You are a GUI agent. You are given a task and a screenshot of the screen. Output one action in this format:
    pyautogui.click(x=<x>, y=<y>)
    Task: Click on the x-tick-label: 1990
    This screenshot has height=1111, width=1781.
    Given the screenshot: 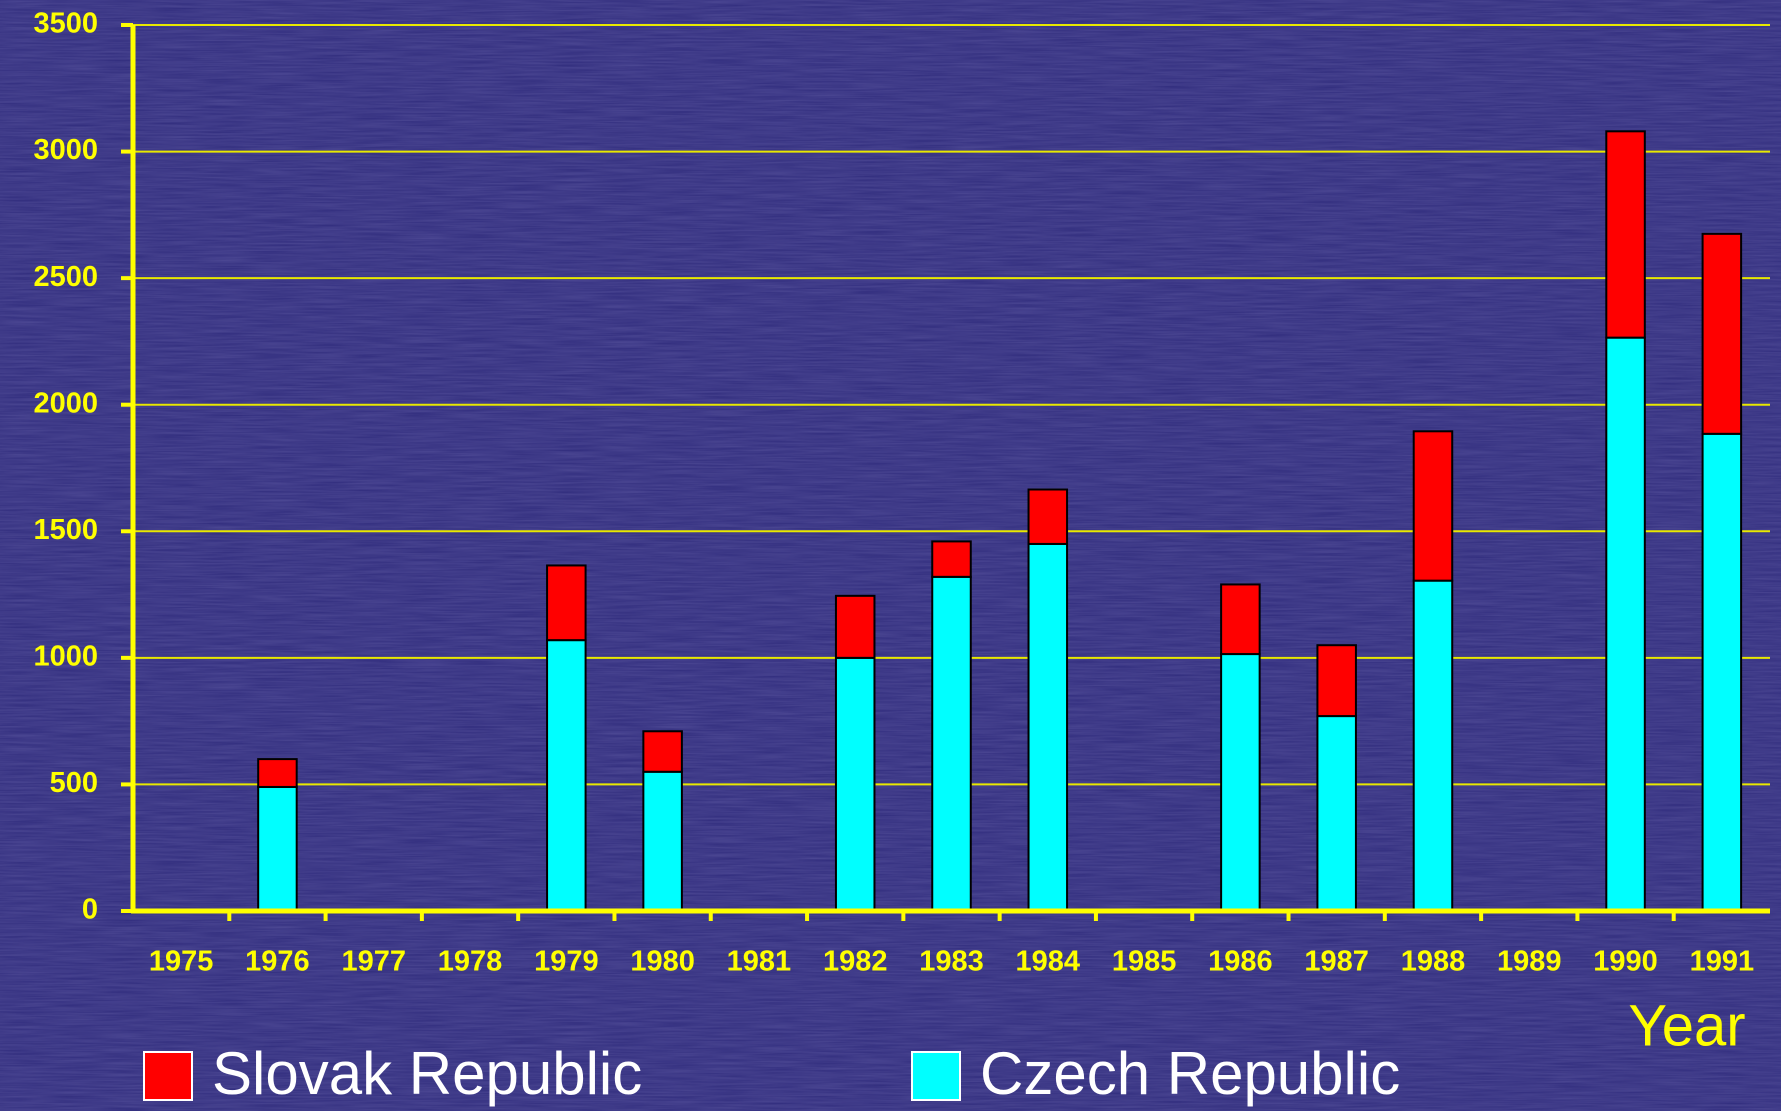 What is the action you would take?
    pyautogui.click(x=1625, y=962)
    